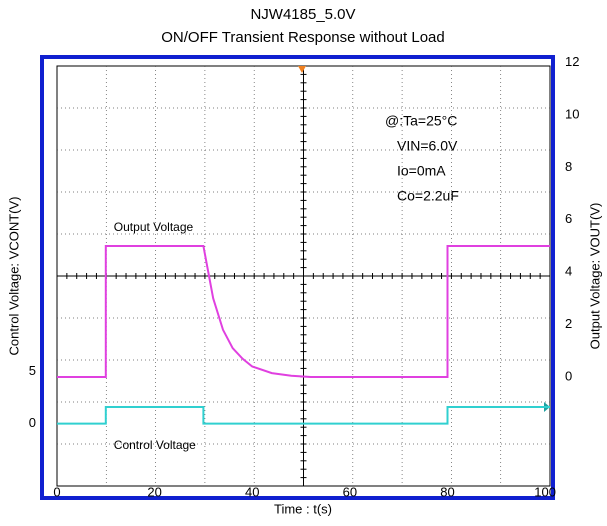 The width and height of the screenshot is (607, 526). I want to click on y2-tick-label: 8, so click(568, 166).